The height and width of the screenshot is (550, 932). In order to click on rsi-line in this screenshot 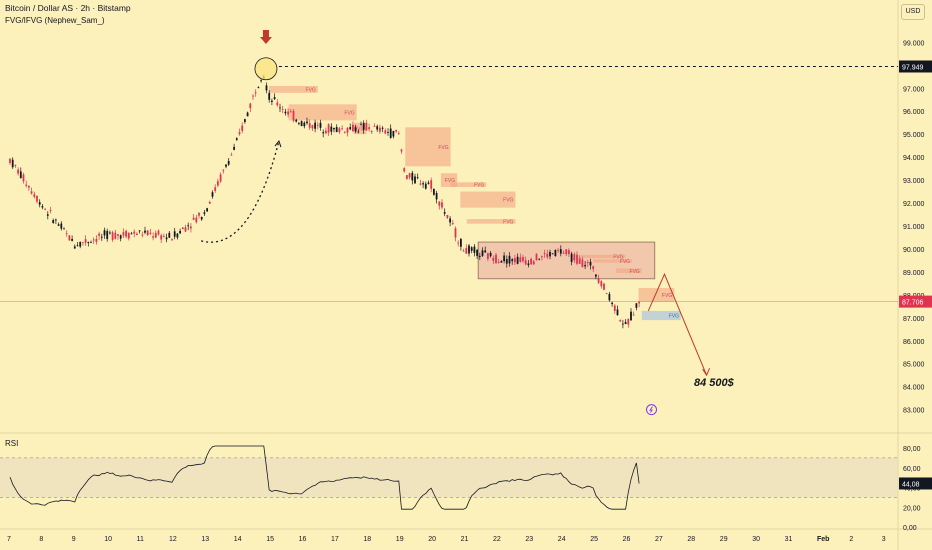, I will do `click(324, 477)`.